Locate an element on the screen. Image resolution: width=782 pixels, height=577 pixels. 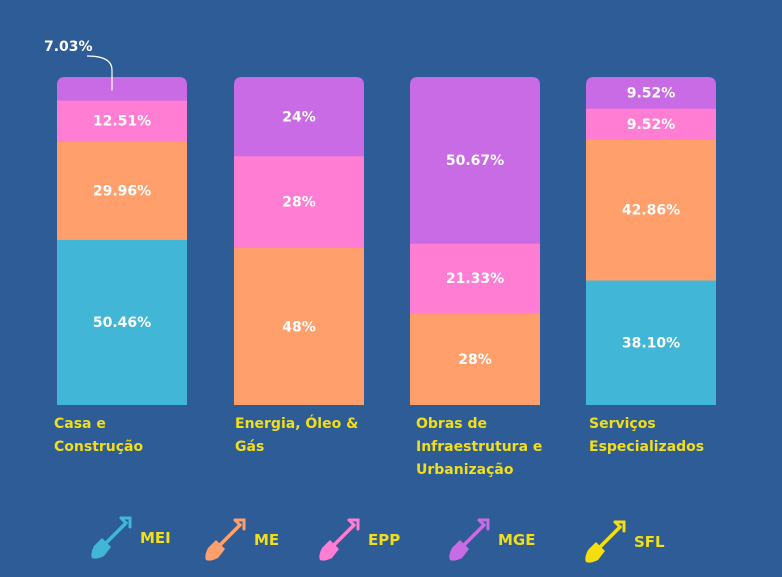
data-label: 48% is located at coordinates (299, 327).